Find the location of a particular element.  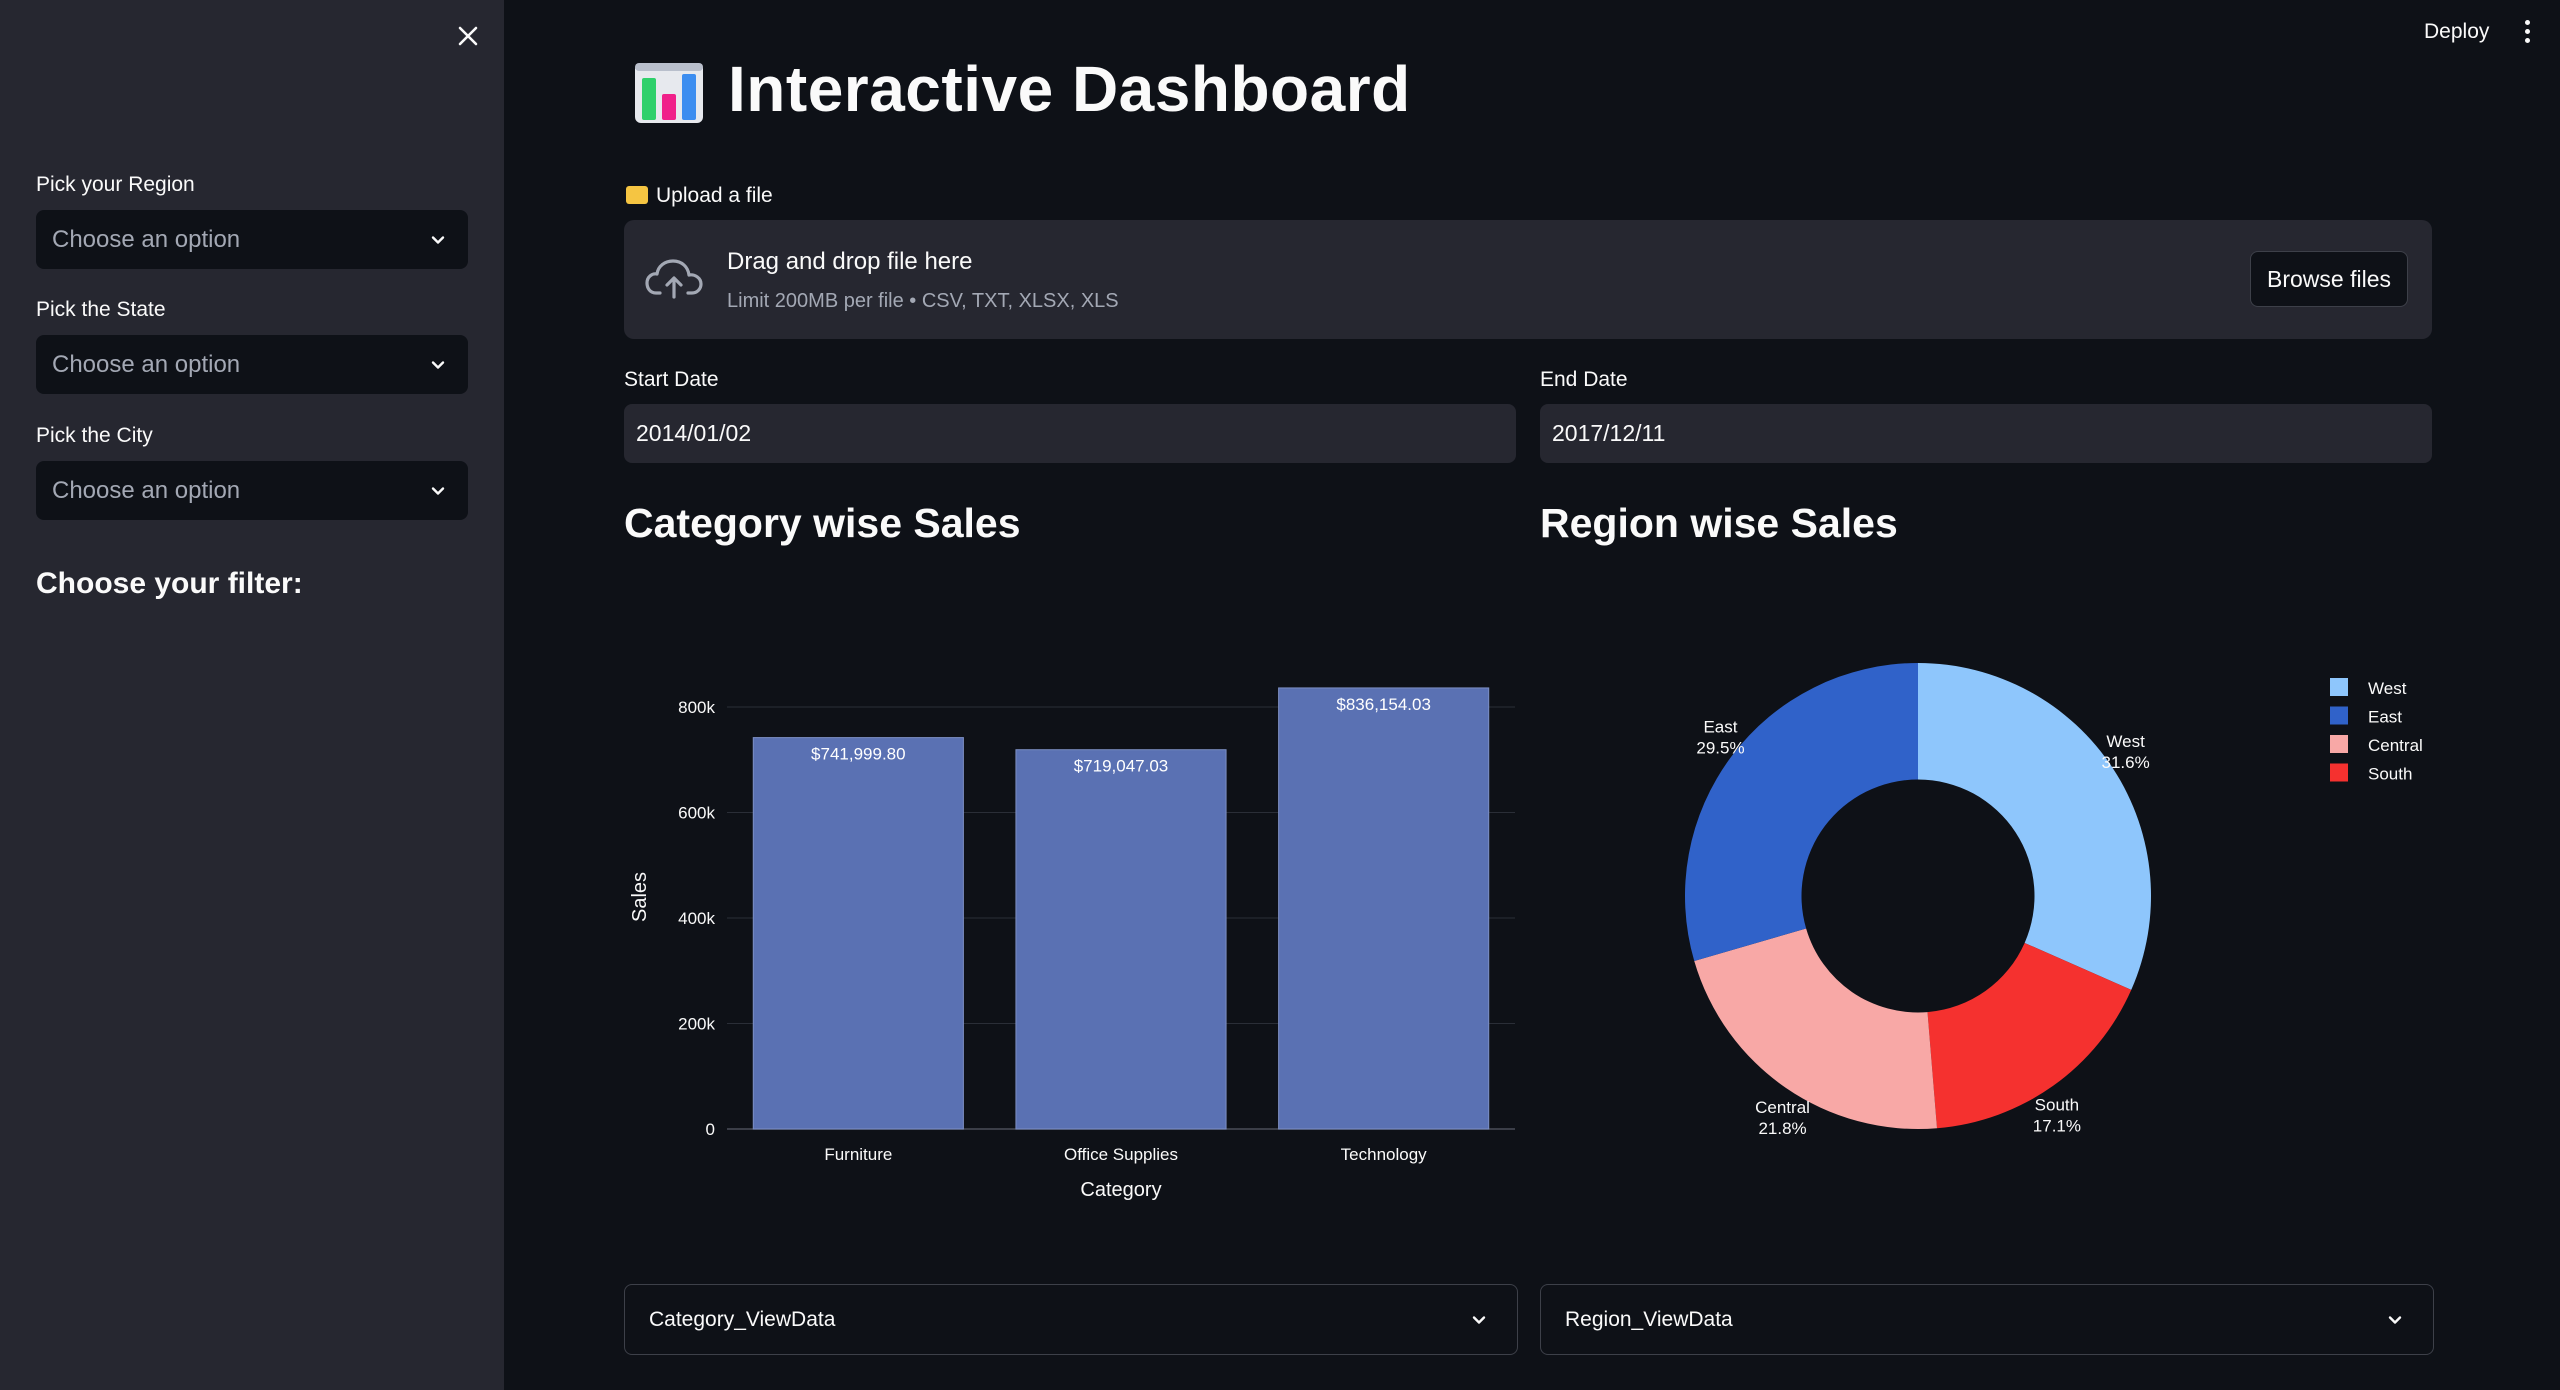

start-date-input is located at coordinates (1070, 433).